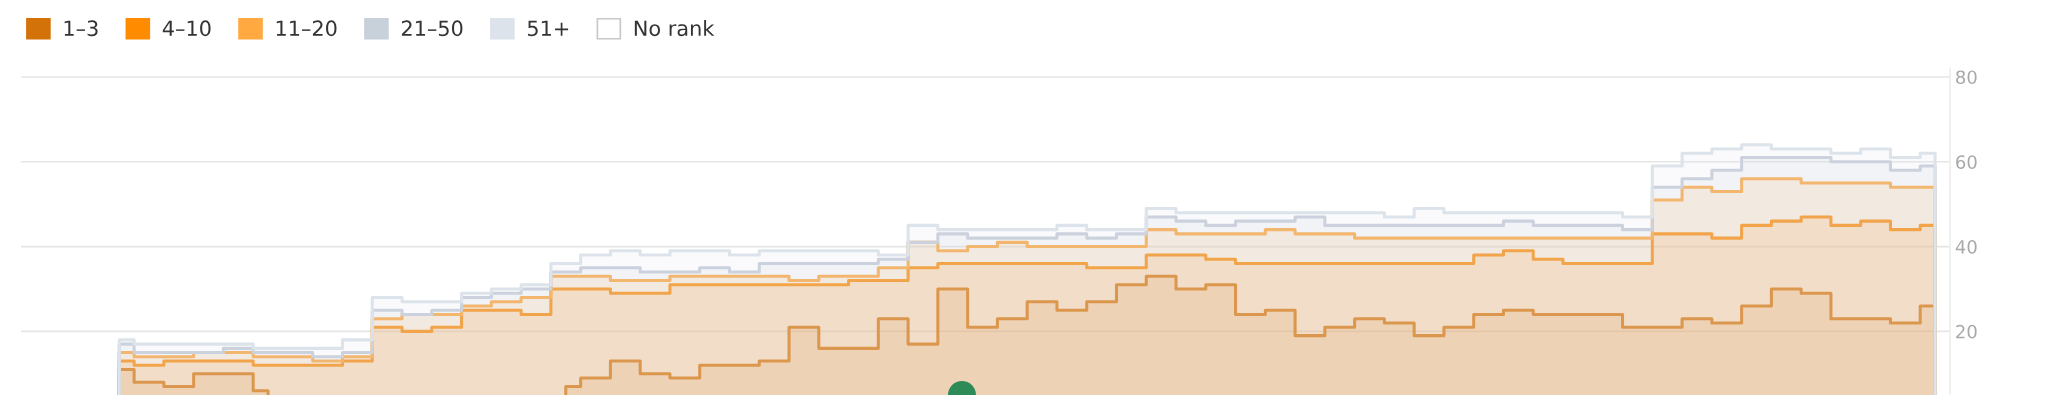 The width and height of the screenshot is (2048, 395). I want to click on y-tick-label: 60, so click(1966, 162).